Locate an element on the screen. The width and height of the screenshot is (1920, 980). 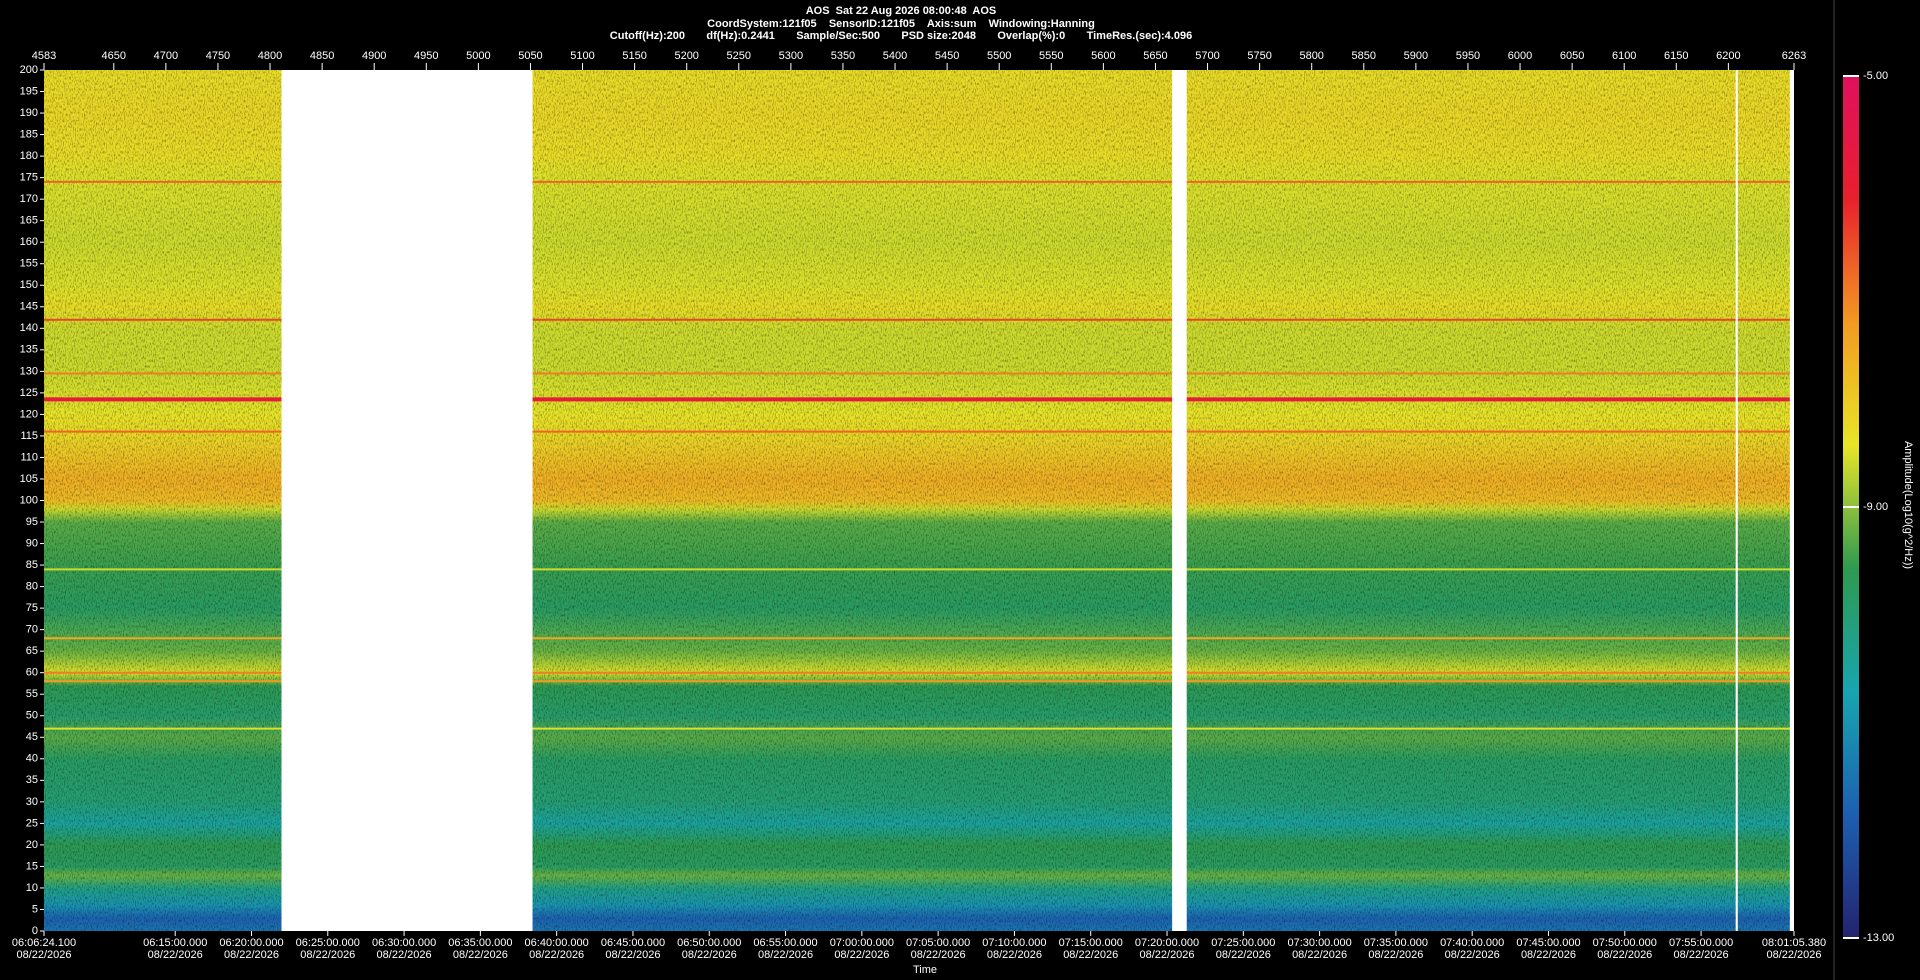
x-tick-label: 07:30:00.000 is located at coordinates (1319, 943).